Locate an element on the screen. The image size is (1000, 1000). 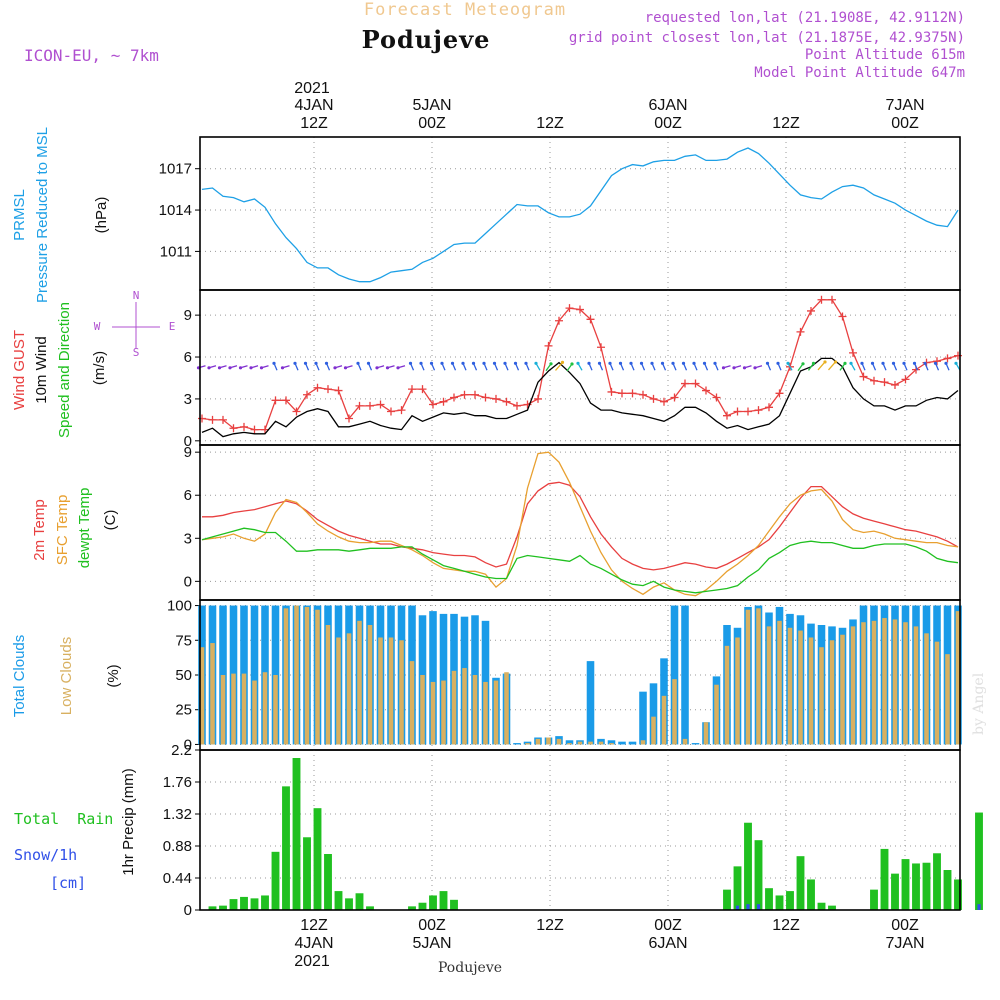
model-altitude: Model Point Altitude 647m is located at coordinates (859, 73).